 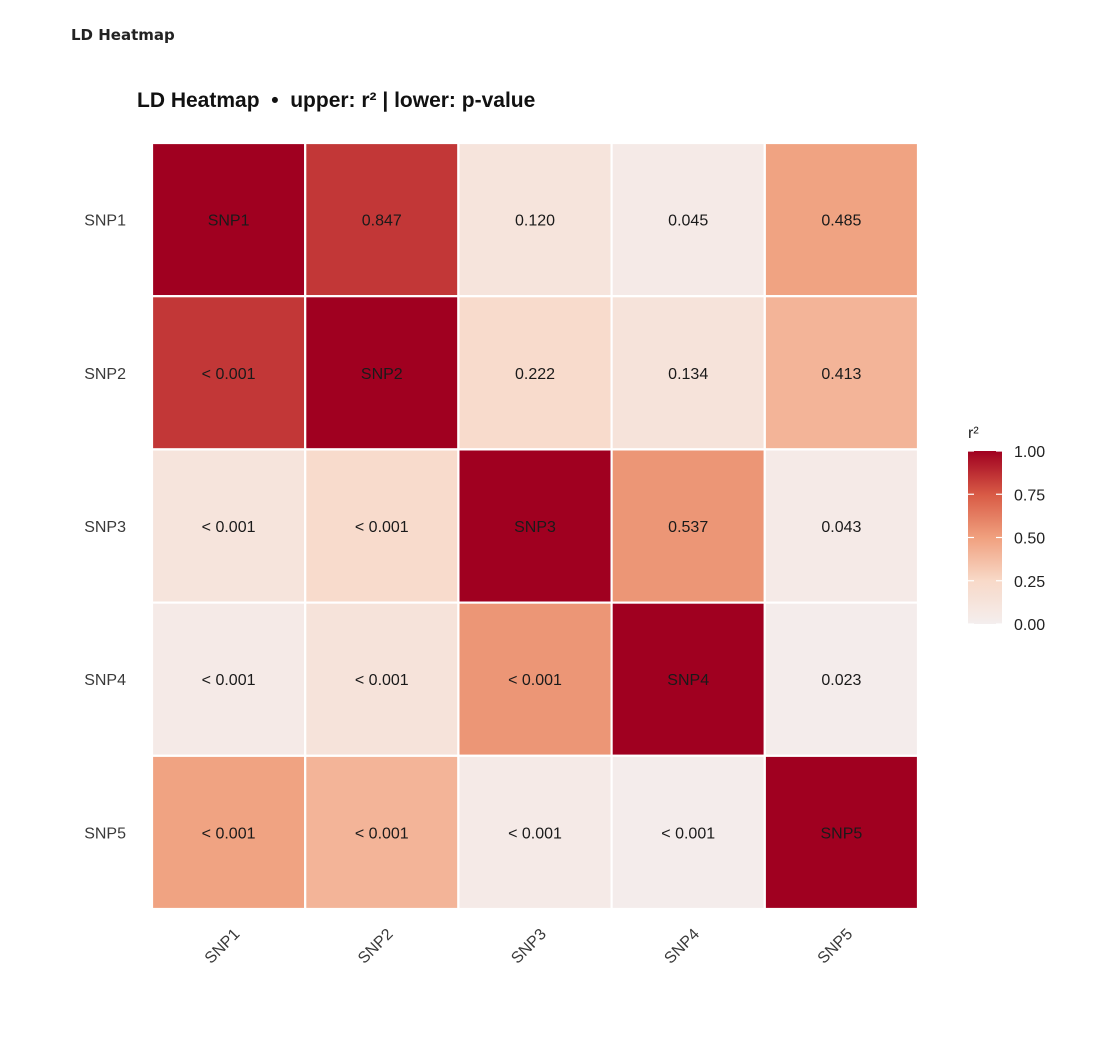 I want to click on heatmap-cell-snp1-snp5, so click(x=841, y=219).